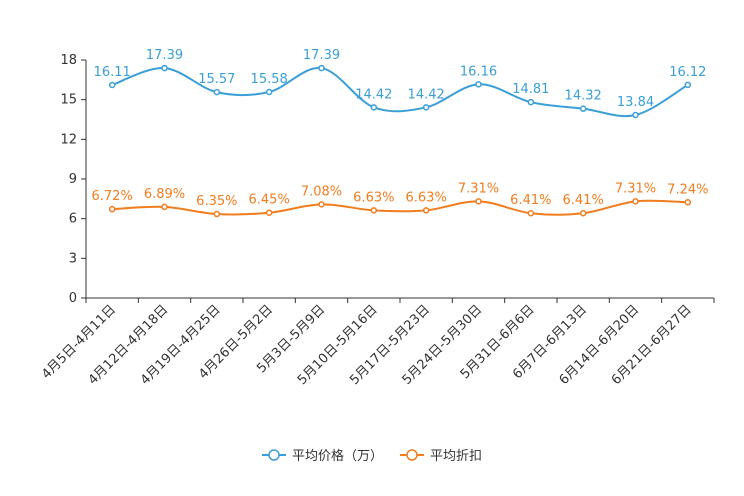 The width and height of the screenshot is (744, 496). What do you see at coordinates (112, 196) in the screenshot?
I see `data-label: 6.72%` at bounding box center [112, 196].